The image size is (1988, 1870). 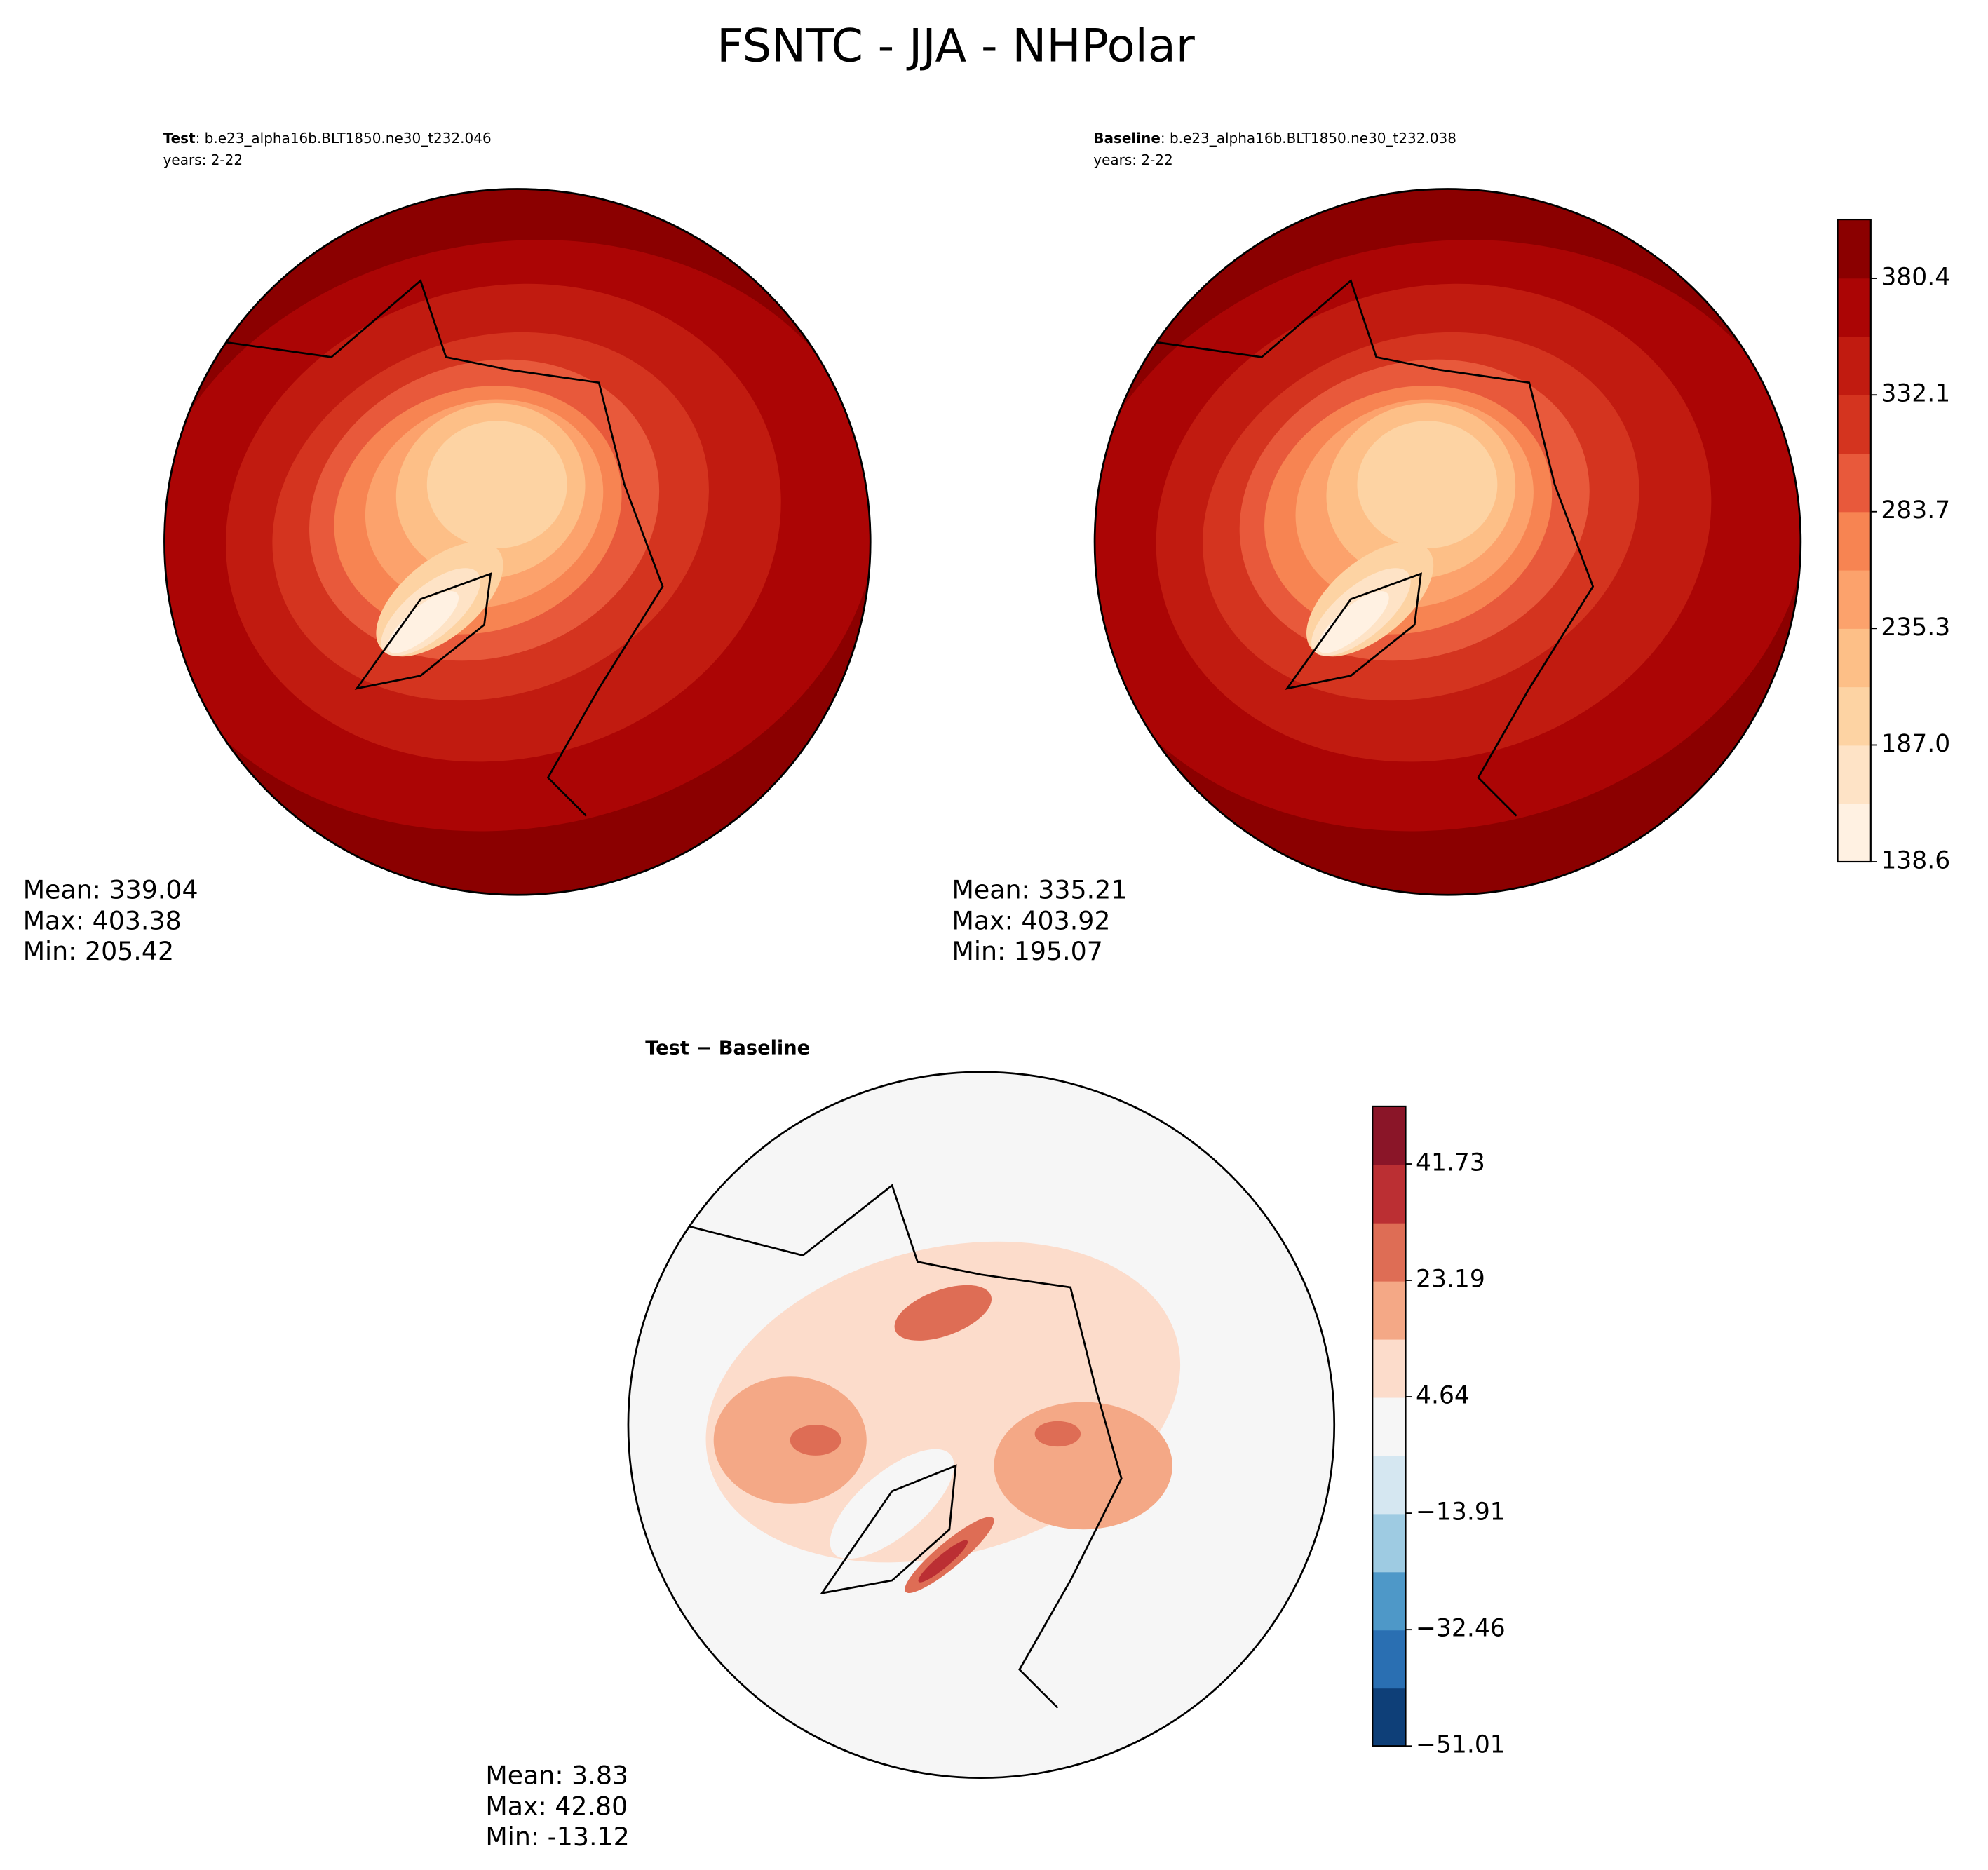 What do you see at coordinates (179, 138) in the screenshot?
I see `panel-name: Test` at bounding box center [179, 138].